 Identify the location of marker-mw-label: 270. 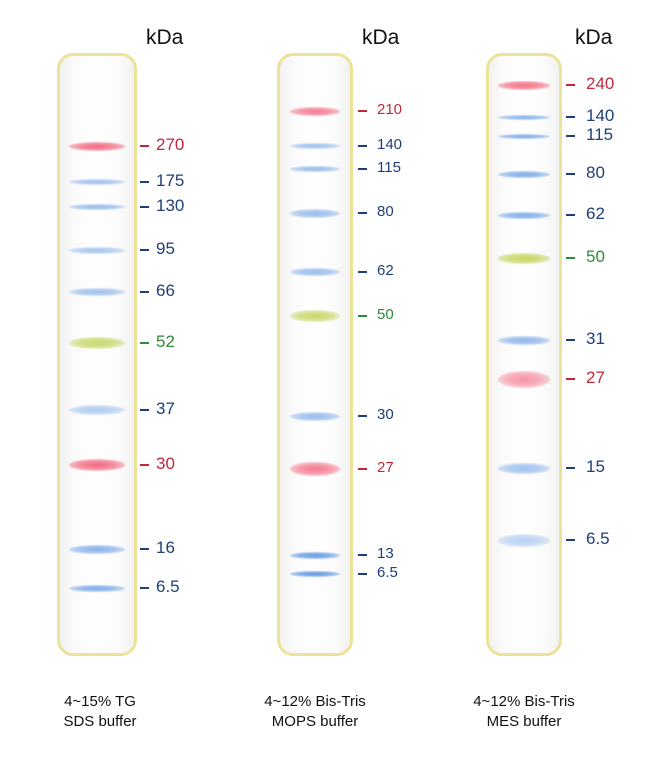
(170, 145).